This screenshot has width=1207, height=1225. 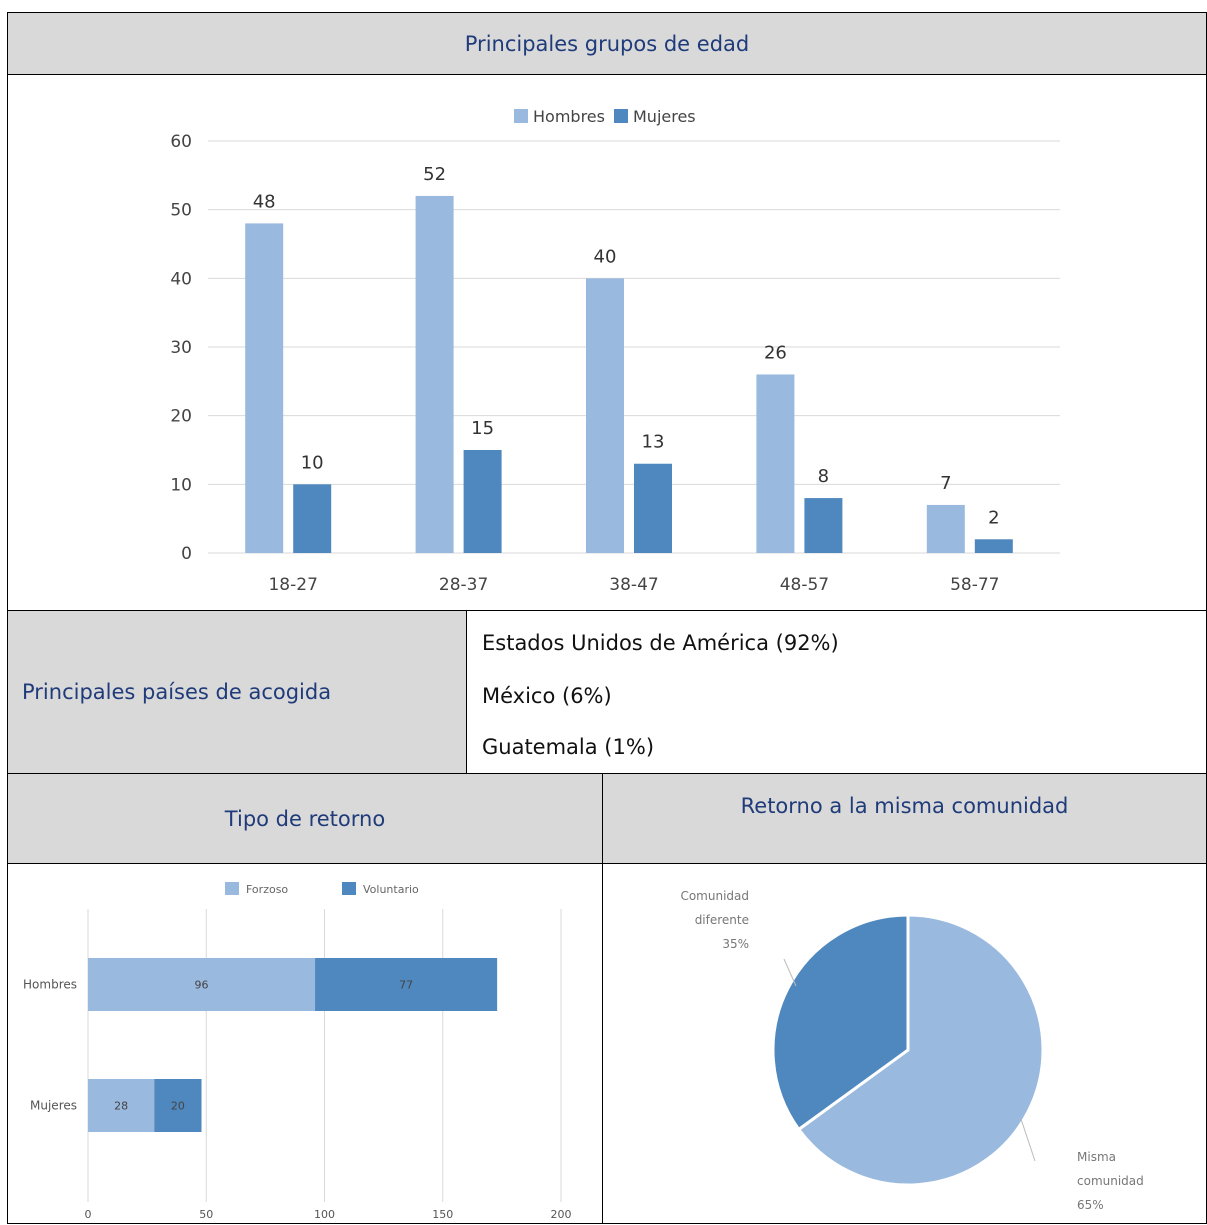 What do you see at coordinates (324, 1214) in the screenshot?
I see `x-tick-label: 100` at bounding box center [324, 1214].